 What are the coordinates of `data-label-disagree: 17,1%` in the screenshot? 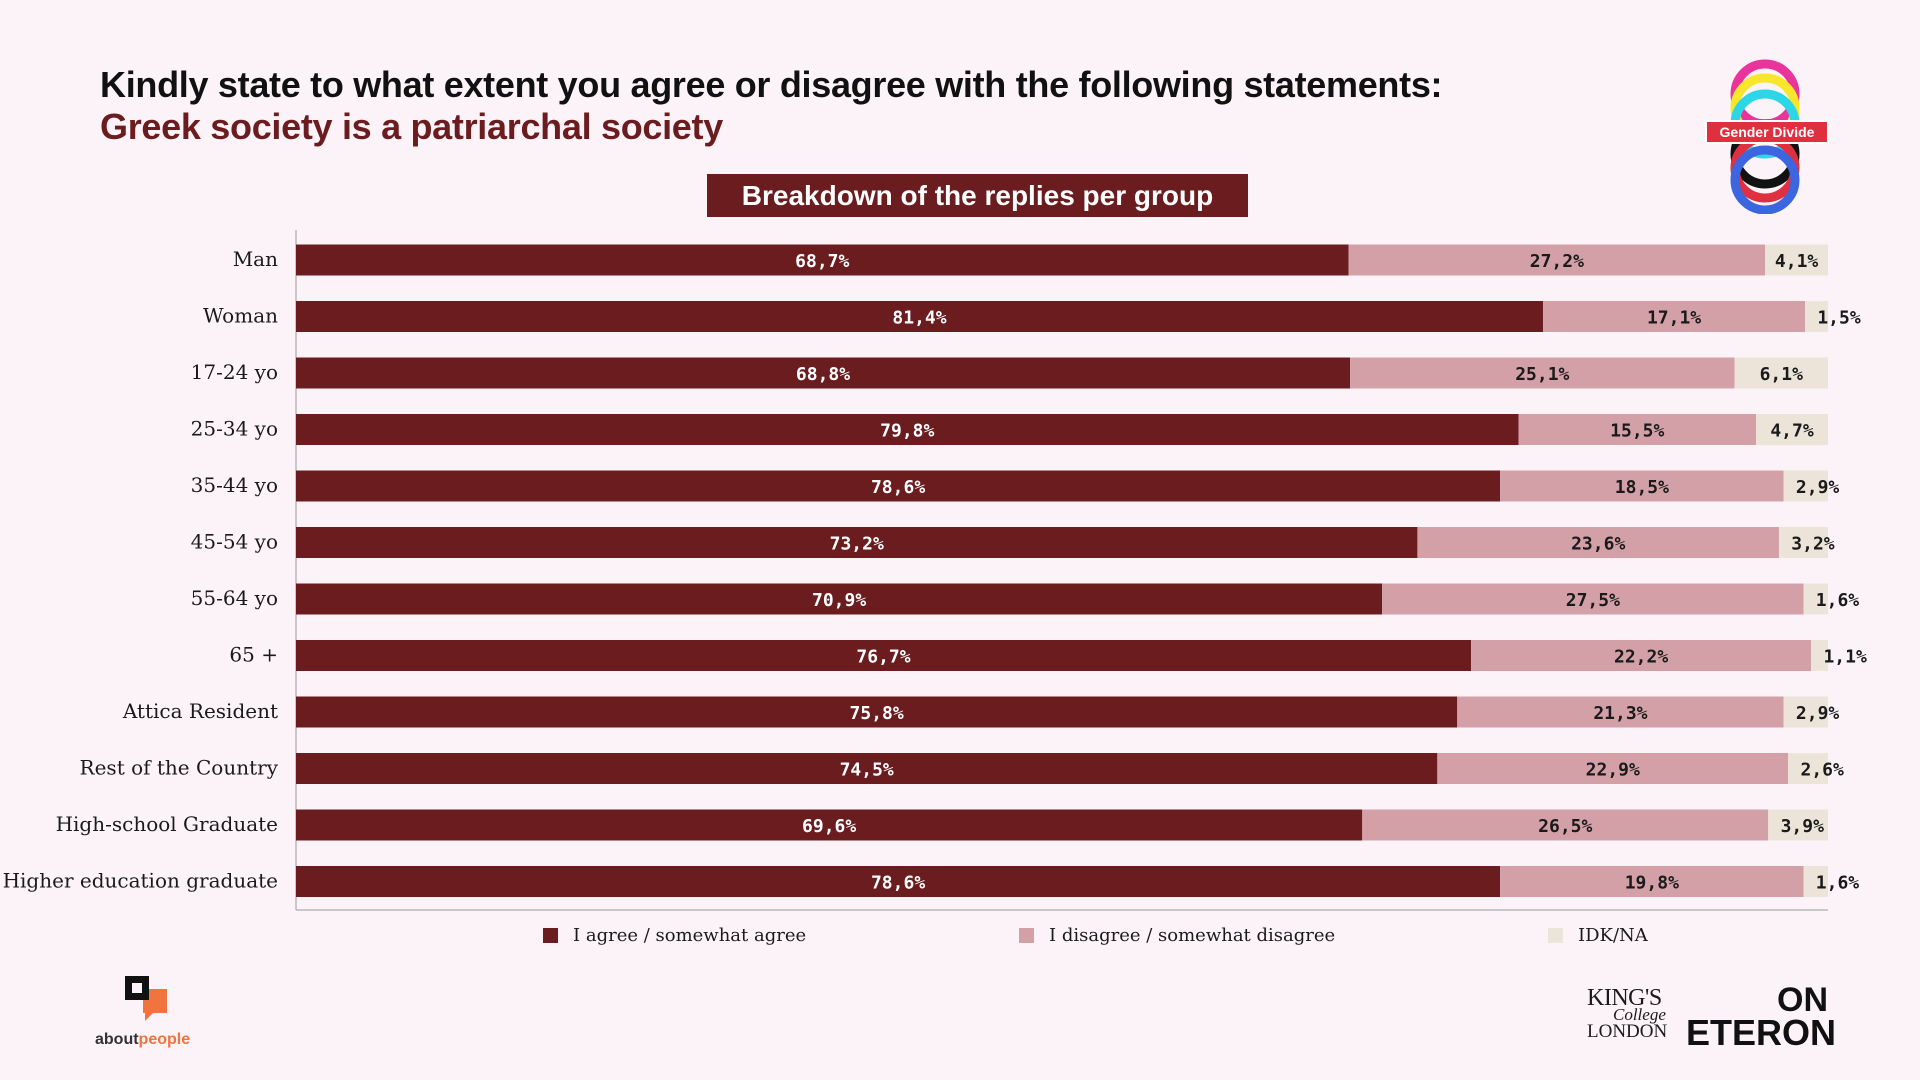 It's located at (1674, 318).